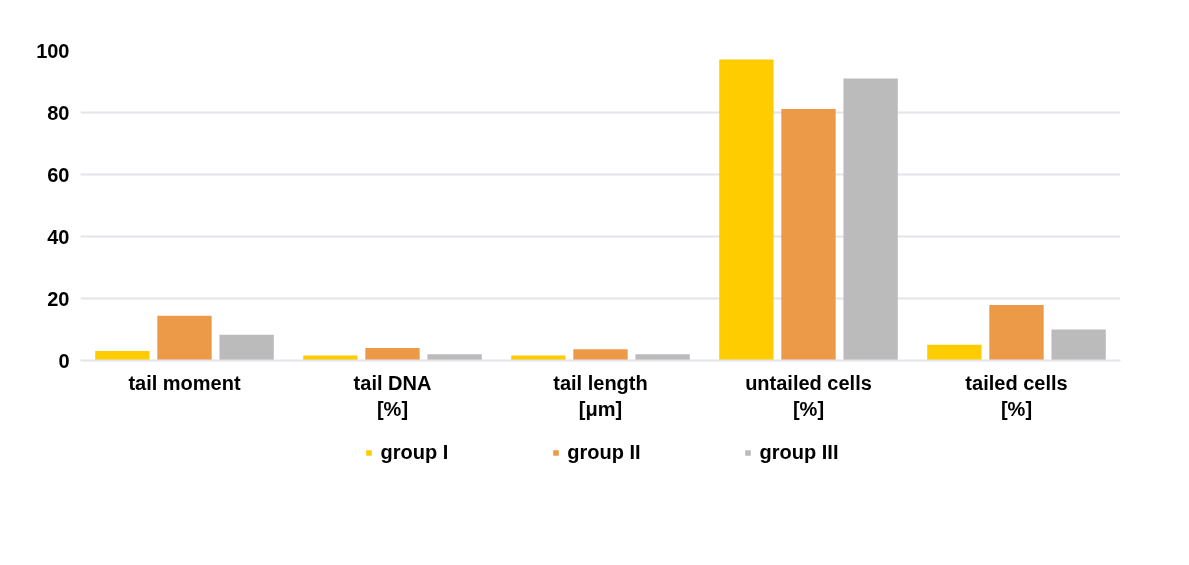 This screenshot has height=565, width=1189. I want to click on y-tick-label: 80, so click(58, 112).